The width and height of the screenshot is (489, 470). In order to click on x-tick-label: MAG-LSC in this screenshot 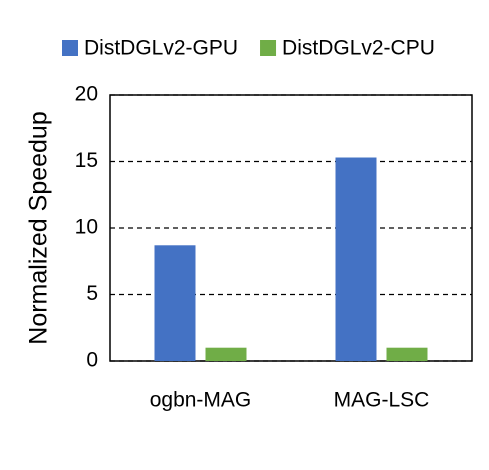, I will do `click(382, 400)`.